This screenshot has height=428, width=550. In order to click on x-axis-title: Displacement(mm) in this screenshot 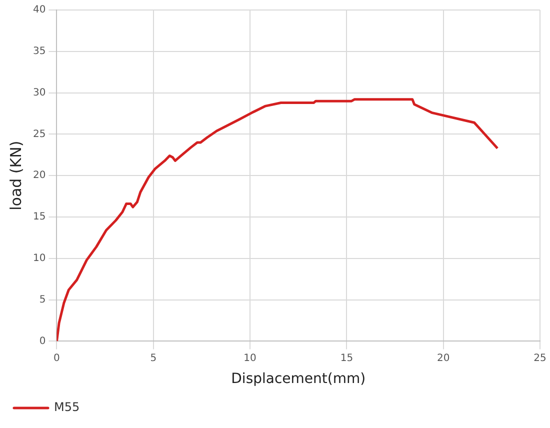, I will do `click(298, 379)`.